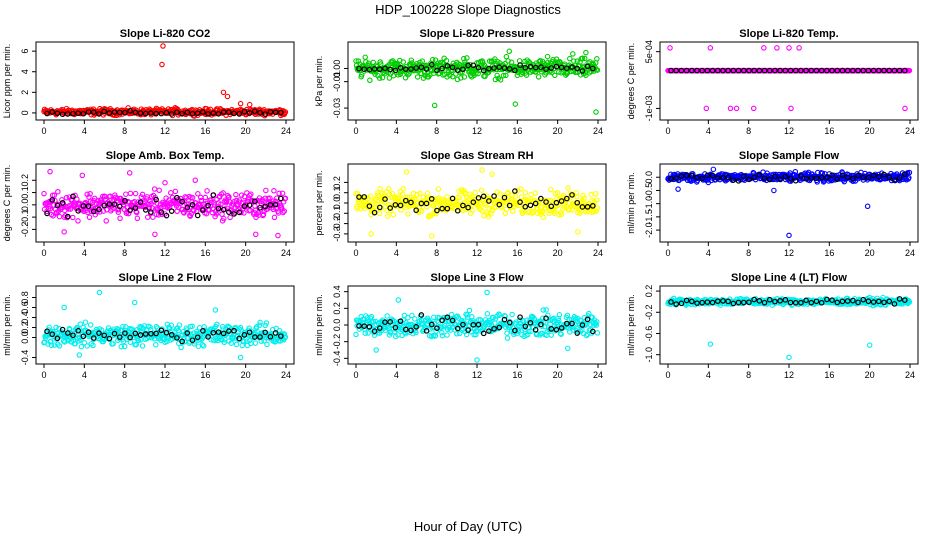 The height and width of the screenshot is (540, 936). I want to click on y-tick-label: 0.0, so click(25, 205).